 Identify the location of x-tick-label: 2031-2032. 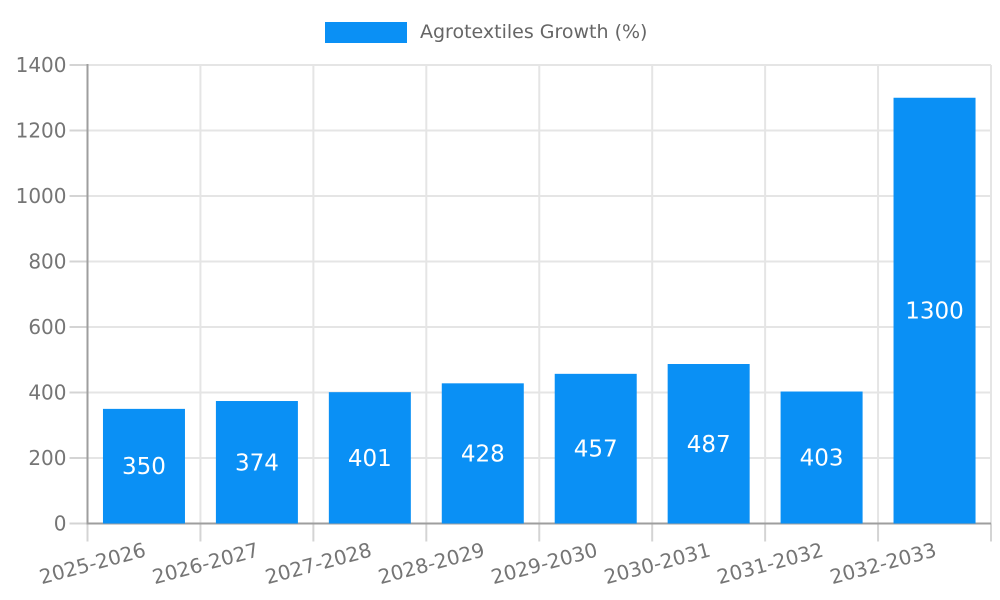
(770, 563).